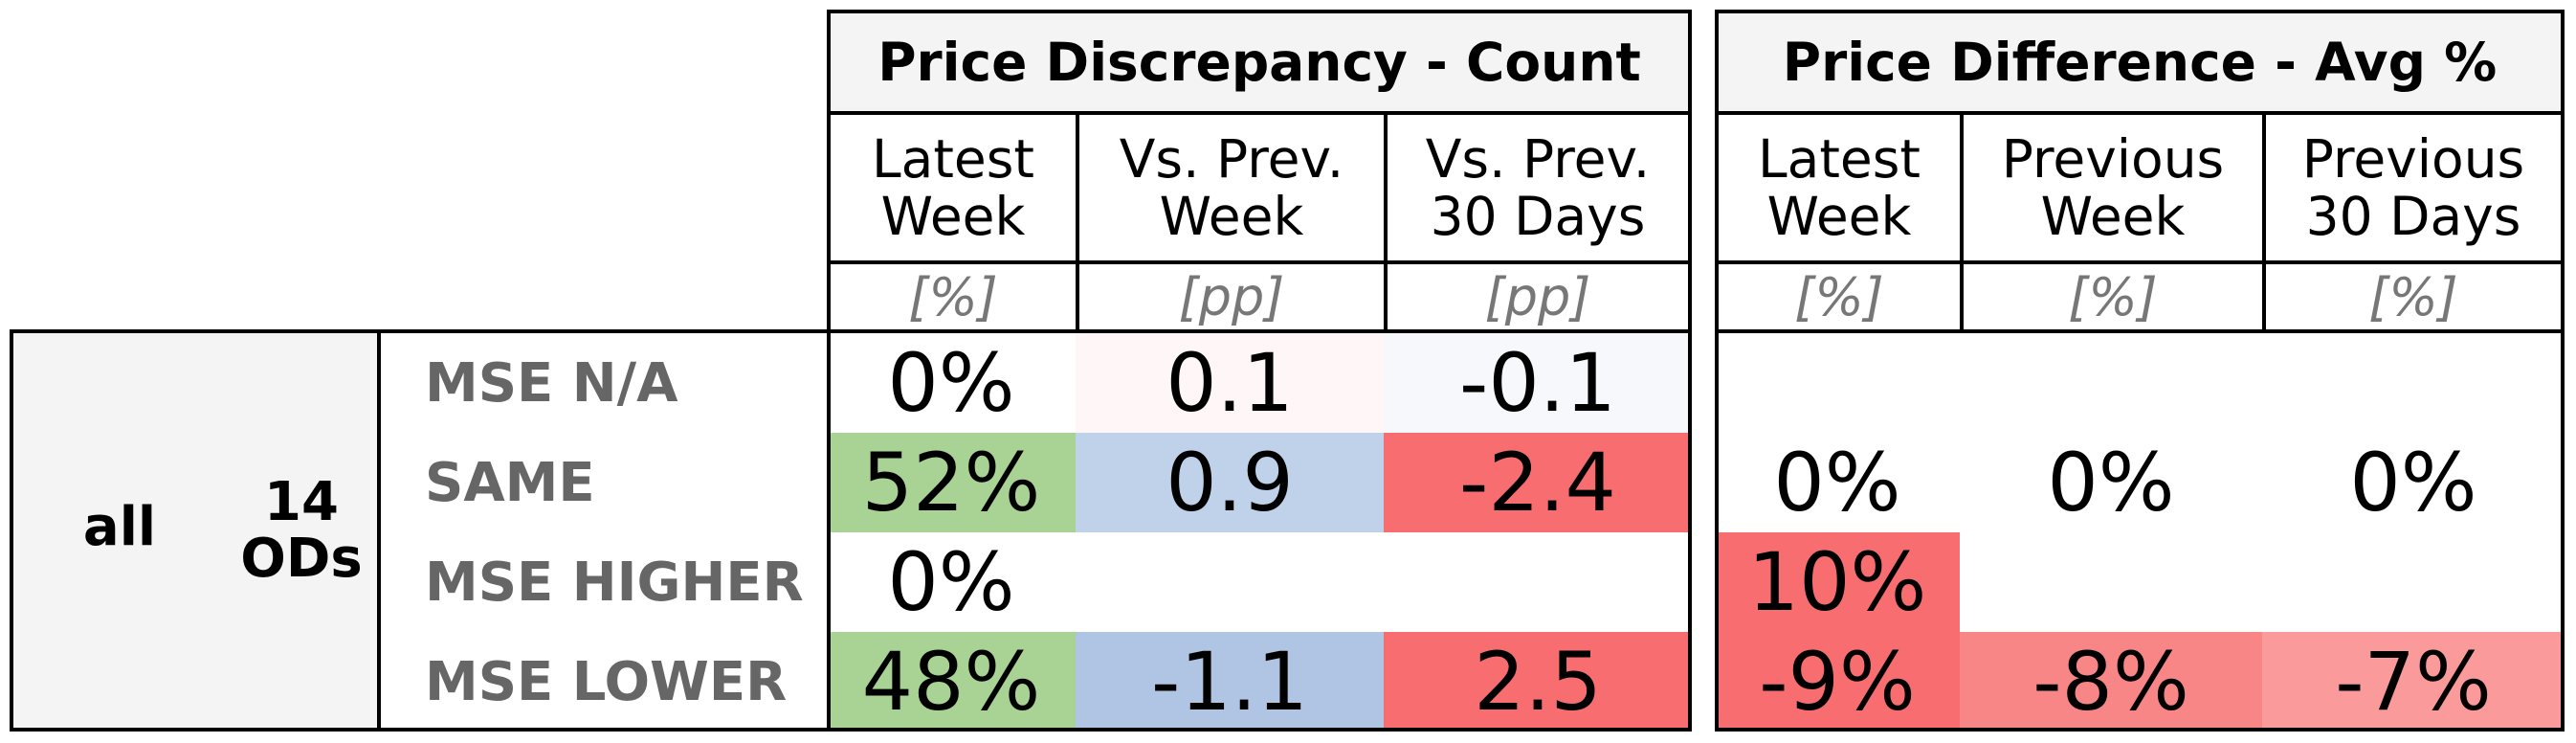  Describe the element at coordinates (951, 483) in the screenshot. I see `data-cell: 52%` at that location.